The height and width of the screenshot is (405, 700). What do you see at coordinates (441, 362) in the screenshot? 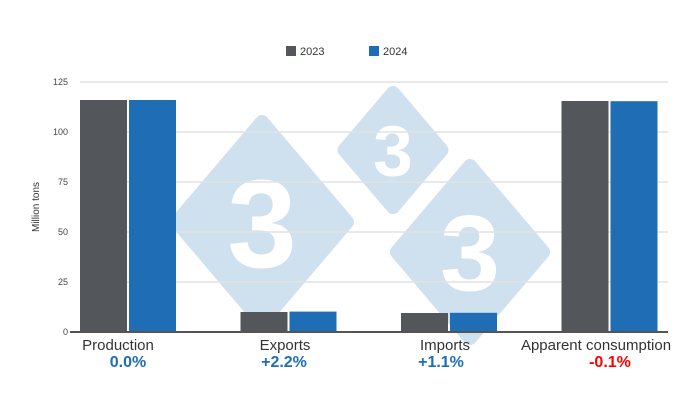
I see `change-label: +1.1%` at bounding box center [441, 362].